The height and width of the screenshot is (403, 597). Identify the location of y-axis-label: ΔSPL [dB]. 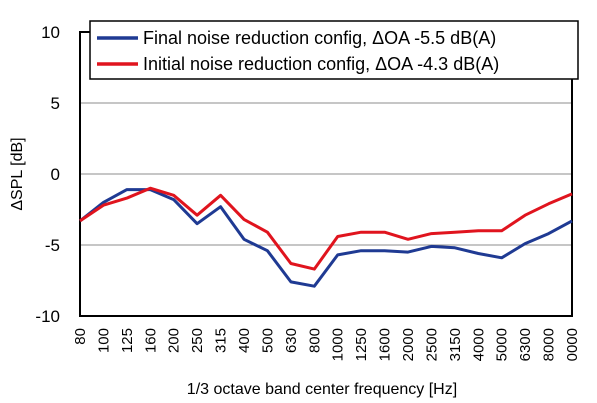
(17, 173).